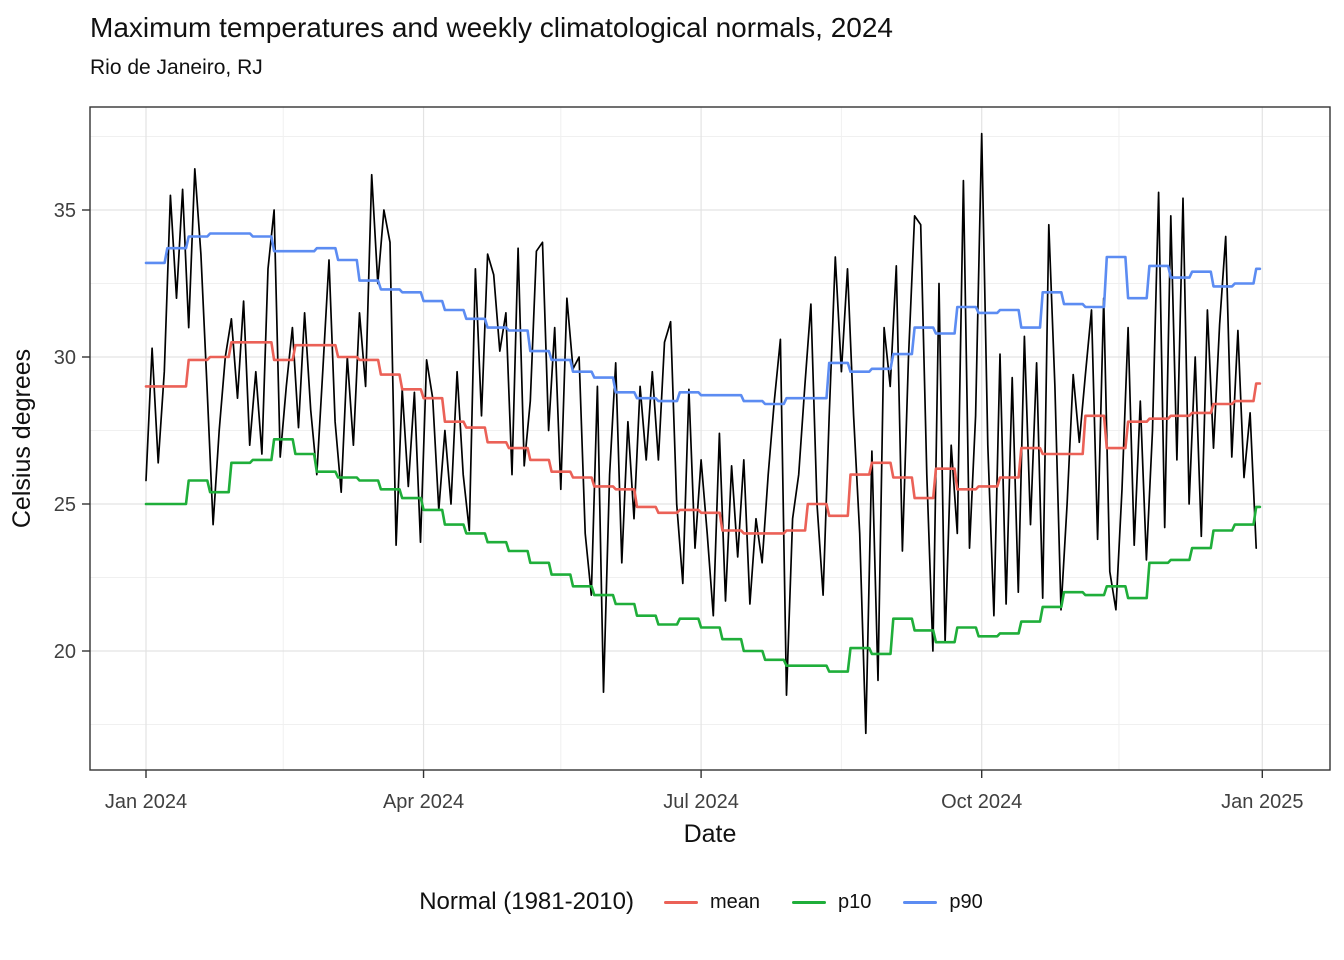 This screenshot has height=960, width=1344. Describe the element at coordinates (146, 802) in the screenshot. I see `x-tick-label: Jan 2024` at that location.